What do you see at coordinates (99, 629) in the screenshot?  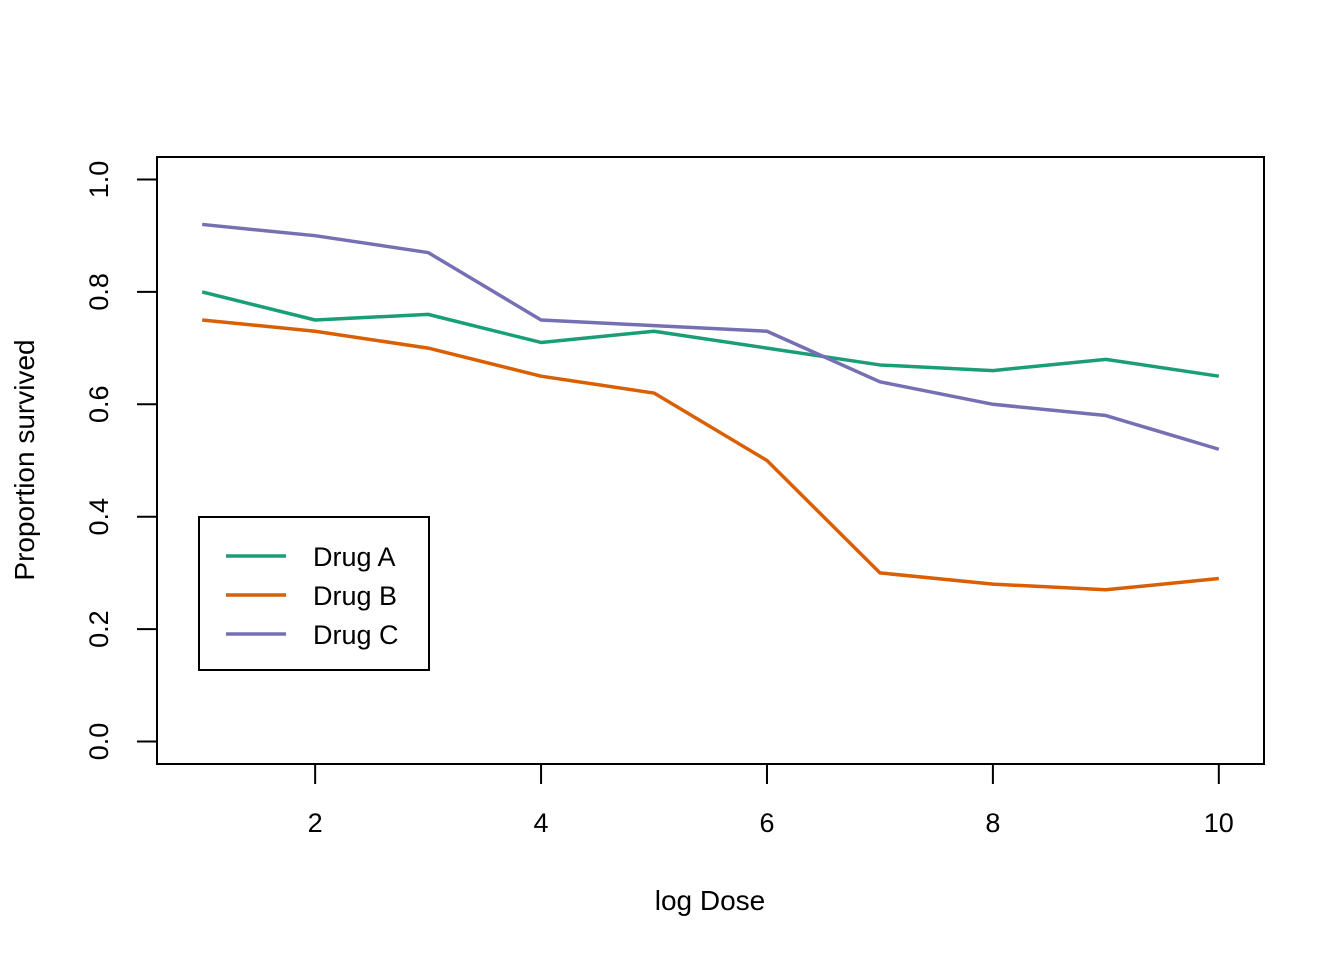 I see `y-tick-label: 0.2` at bounding box center [99, 629].